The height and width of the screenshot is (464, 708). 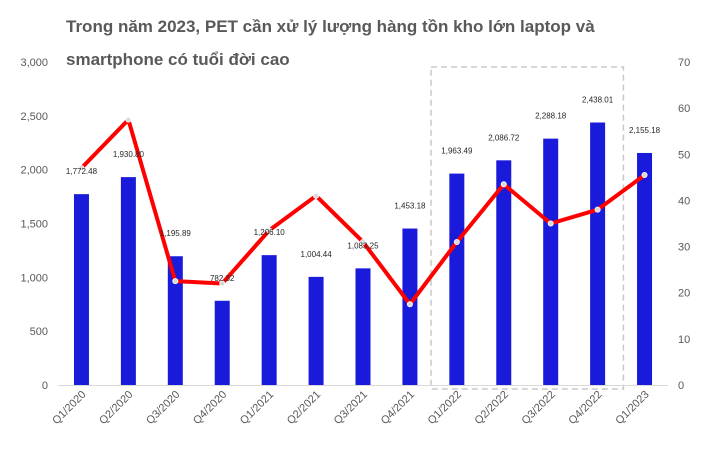 What do you see at coordinates (538, 408) in the screenshot?
I see `x-tick-label: Q3/2022` at bounding box center [538, 408].